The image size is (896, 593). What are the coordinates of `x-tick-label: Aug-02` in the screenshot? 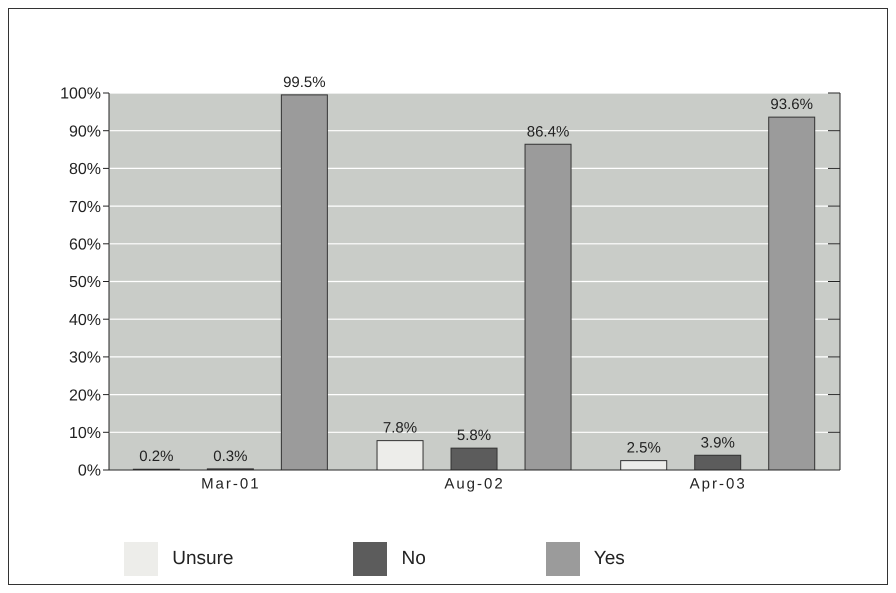 It's located at (474, 484).